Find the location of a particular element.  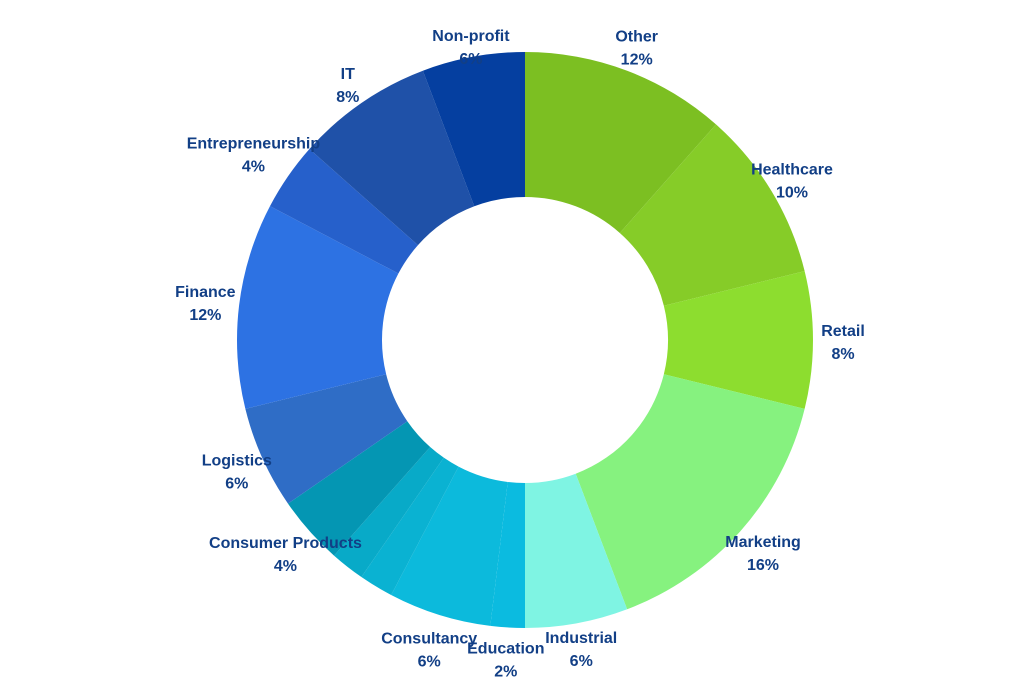

slice-non-profit is located at coordinates (473, 129).